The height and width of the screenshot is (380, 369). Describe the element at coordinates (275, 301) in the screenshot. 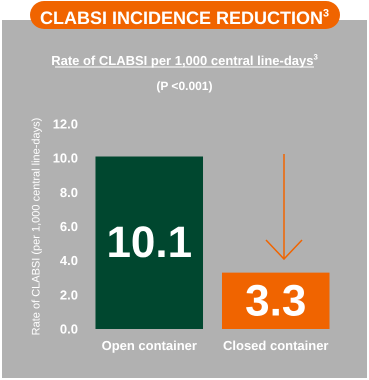

I see `data-label: 3.3` at that location.